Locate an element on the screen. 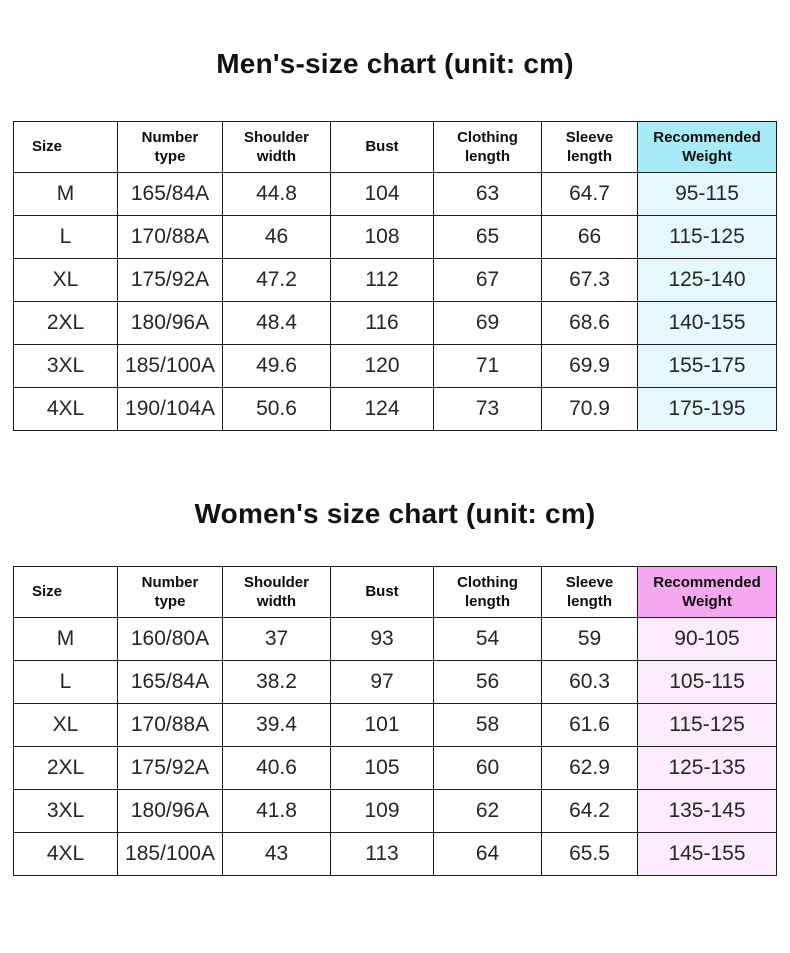 This screenshot has width=790, height=953. cell: 54 is located at coordinates (487, 639).